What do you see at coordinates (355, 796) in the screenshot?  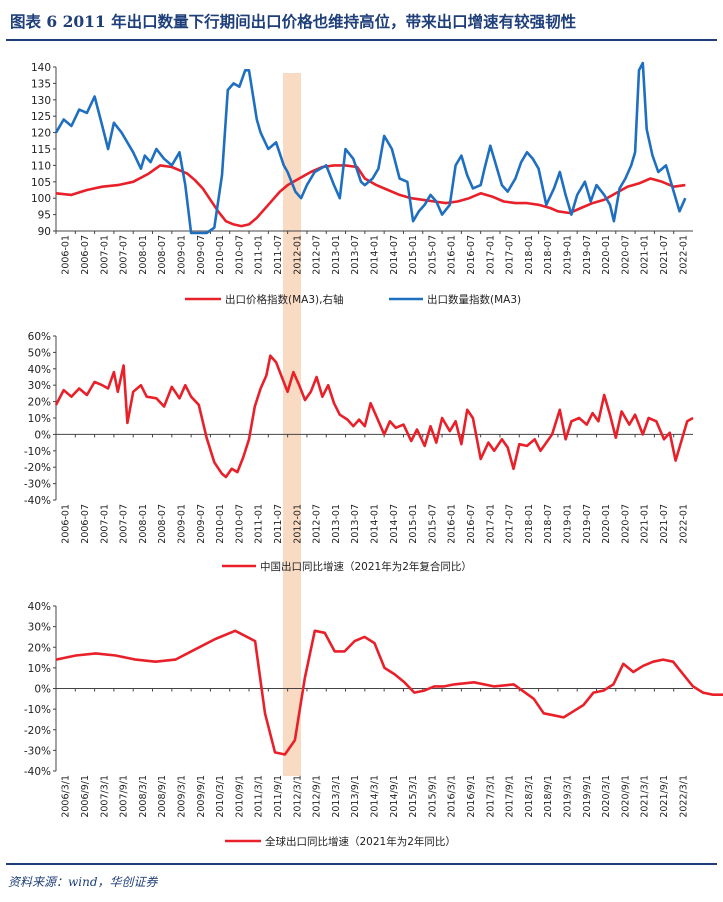 I see `x-tick-label: 2013/9/1` at bounding box center [355, 796].